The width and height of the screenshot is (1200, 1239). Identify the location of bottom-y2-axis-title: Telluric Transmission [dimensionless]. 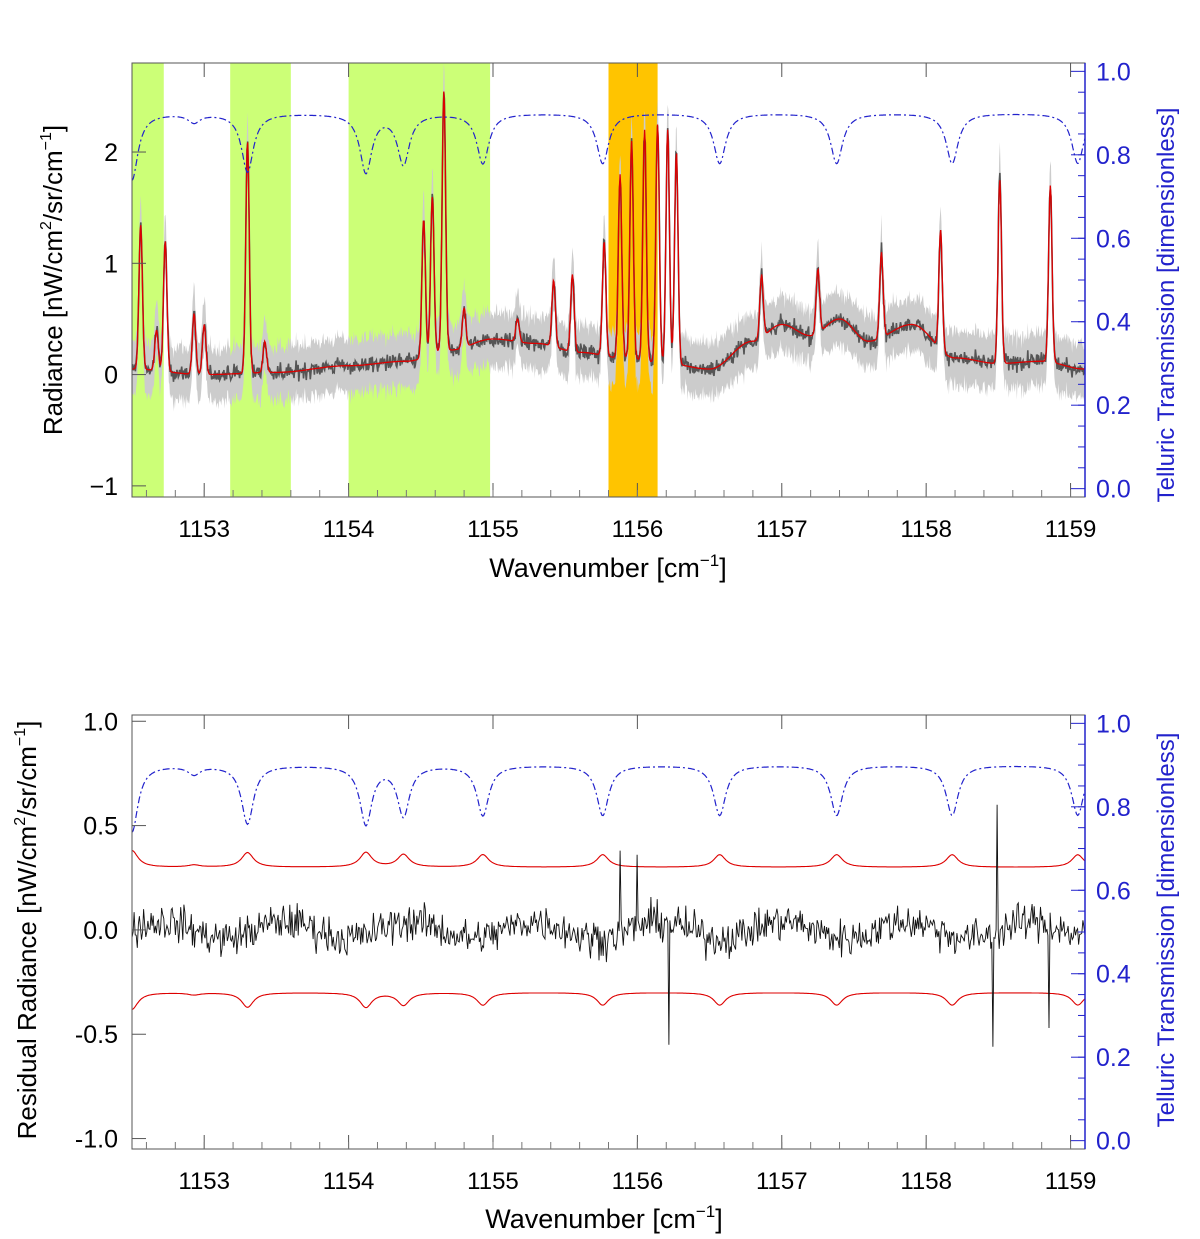
(1166, 930).